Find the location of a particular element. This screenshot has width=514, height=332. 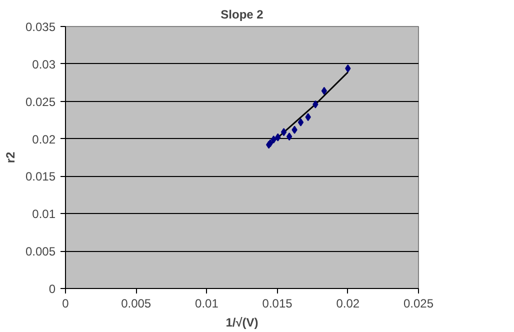

y-tick-label: 0.03 is located at coordinates (44, 64).